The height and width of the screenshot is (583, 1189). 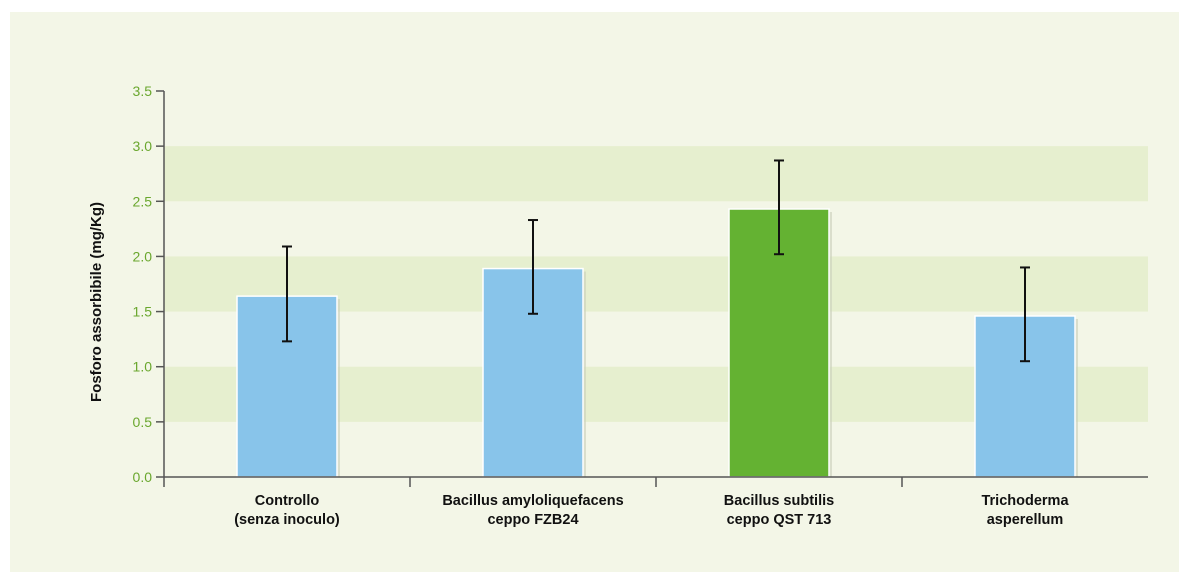 What do you see at coordinates (143, 256) in the screenshot?
I see `y-tick-label: 2.0` at bounding box center [143, 256].